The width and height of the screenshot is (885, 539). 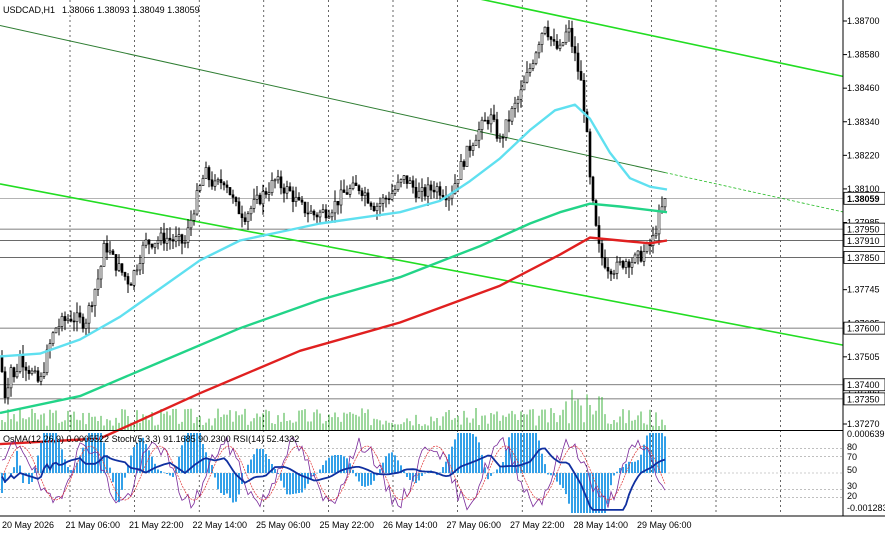 I want to click on current-price-label: 1.38059, so click(x=863, y=199).